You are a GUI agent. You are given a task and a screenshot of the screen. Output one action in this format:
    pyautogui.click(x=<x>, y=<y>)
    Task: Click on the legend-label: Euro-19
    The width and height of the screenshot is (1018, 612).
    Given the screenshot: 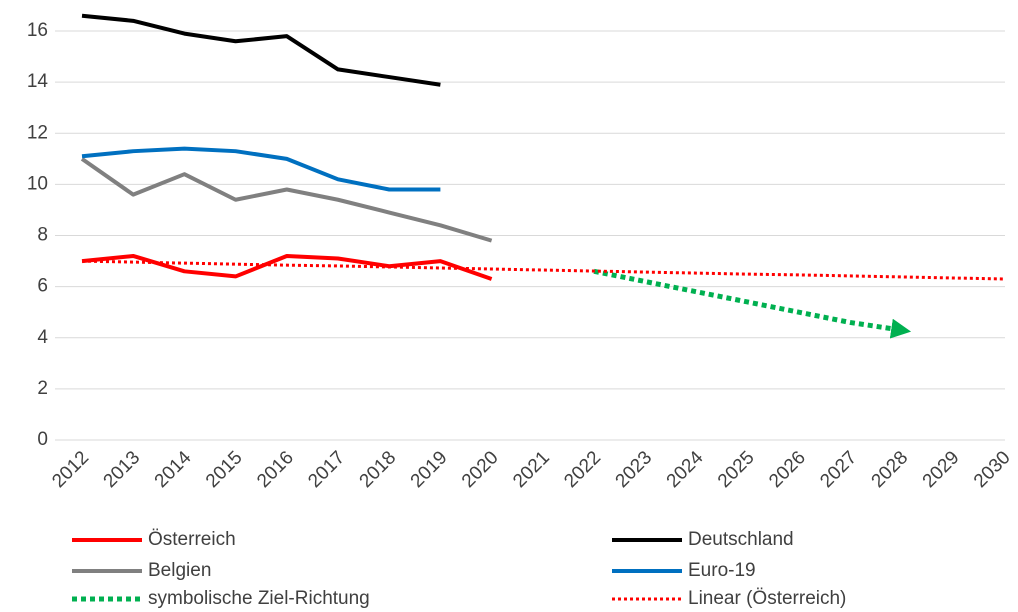 What is the action you would take?
    pyautogui.click(x=722, y=570)
    